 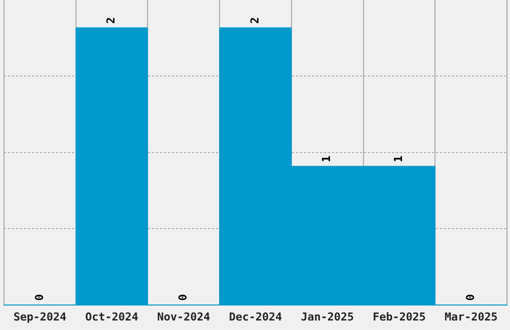 What do you see at coordinates (399, 317) in the screenshot?
I see `x-tick-label: Feb-2025` at bounding box center [399, 317].